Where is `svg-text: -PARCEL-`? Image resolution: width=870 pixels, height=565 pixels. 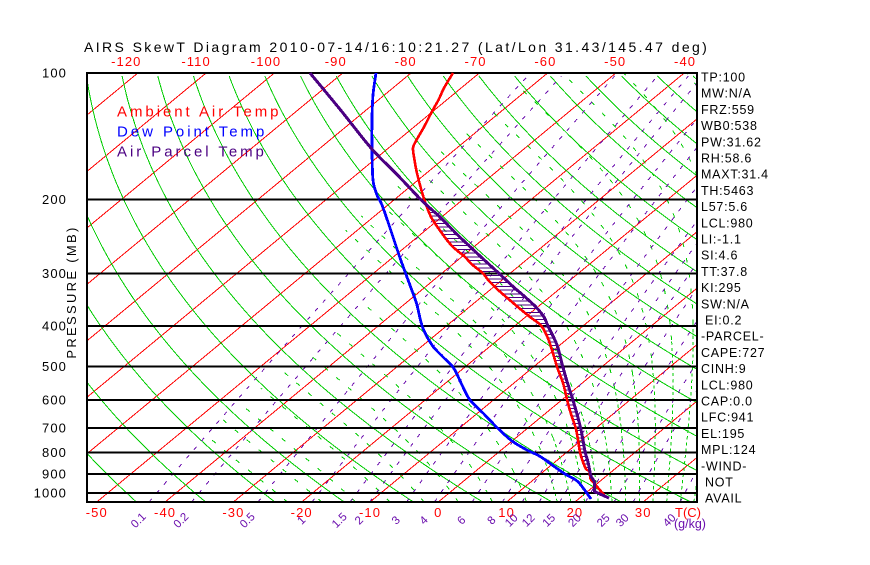 svg-text: -PARCEL- is located at coordinates (732, 337).